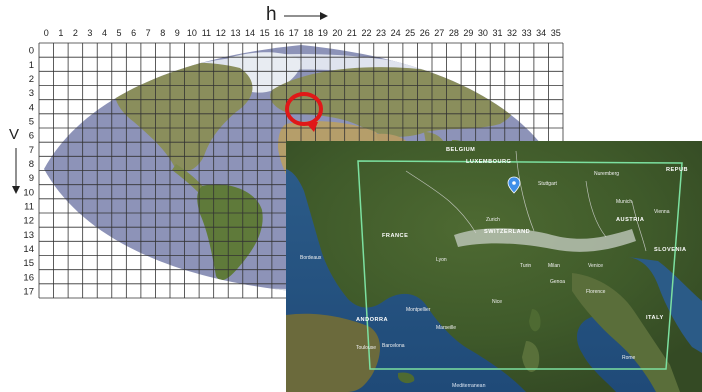 The width and height of the screenshot is (702, 392). Describe the element at coordinates (629, 358) in the screenshot. I see `city-label: Rome` at that location.